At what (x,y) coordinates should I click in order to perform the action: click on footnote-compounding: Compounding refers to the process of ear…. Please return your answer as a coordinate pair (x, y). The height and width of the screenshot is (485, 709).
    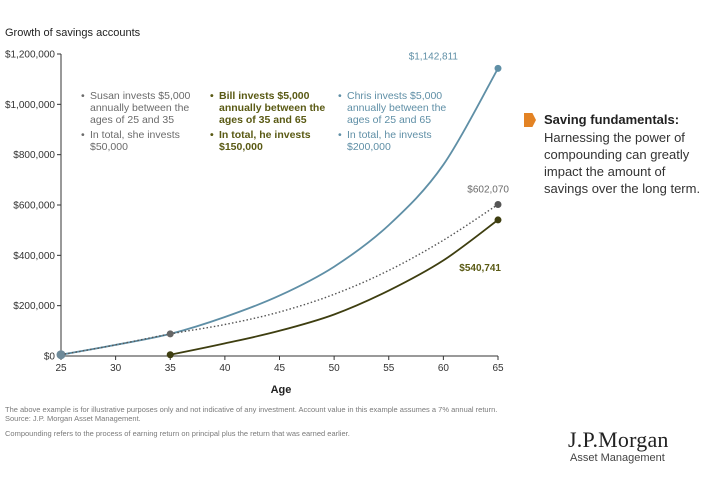
    Looking at the image, I should click on (177, 433).